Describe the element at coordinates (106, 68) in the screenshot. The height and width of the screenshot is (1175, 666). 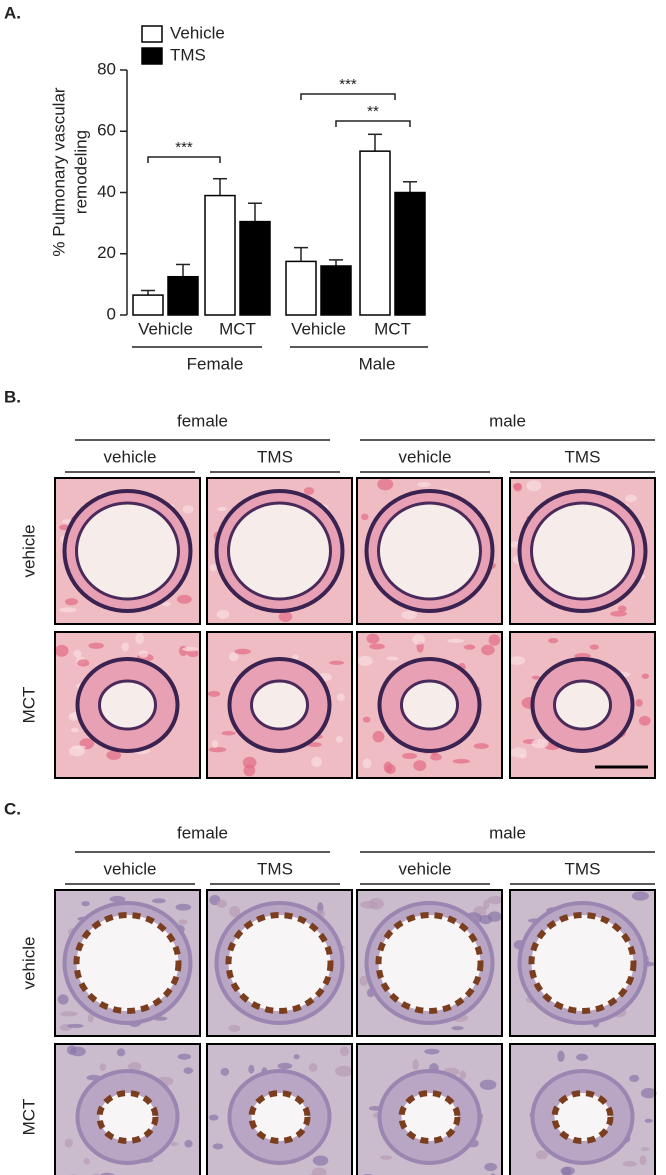
I see `y-tick-label: 80` at that location.